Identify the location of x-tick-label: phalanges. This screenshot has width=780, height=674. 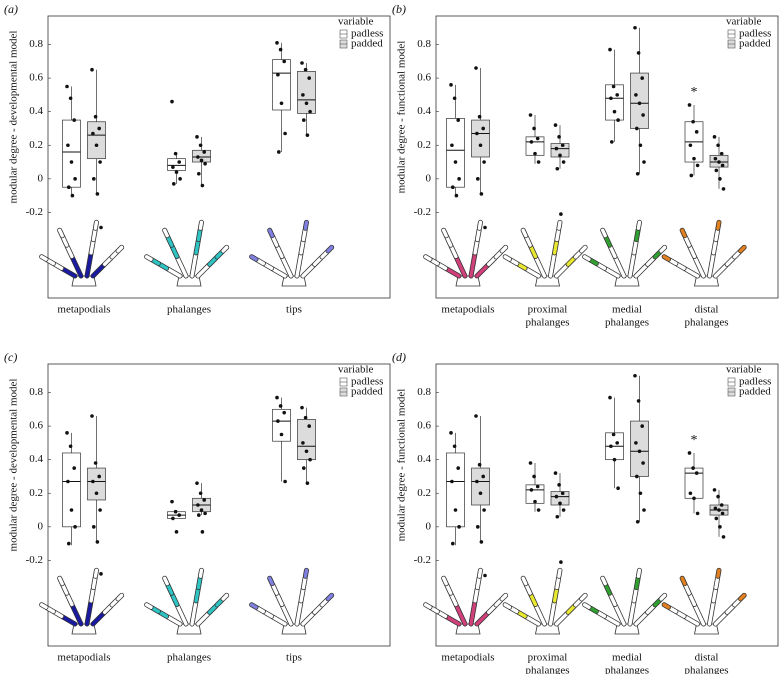
(189, 658).